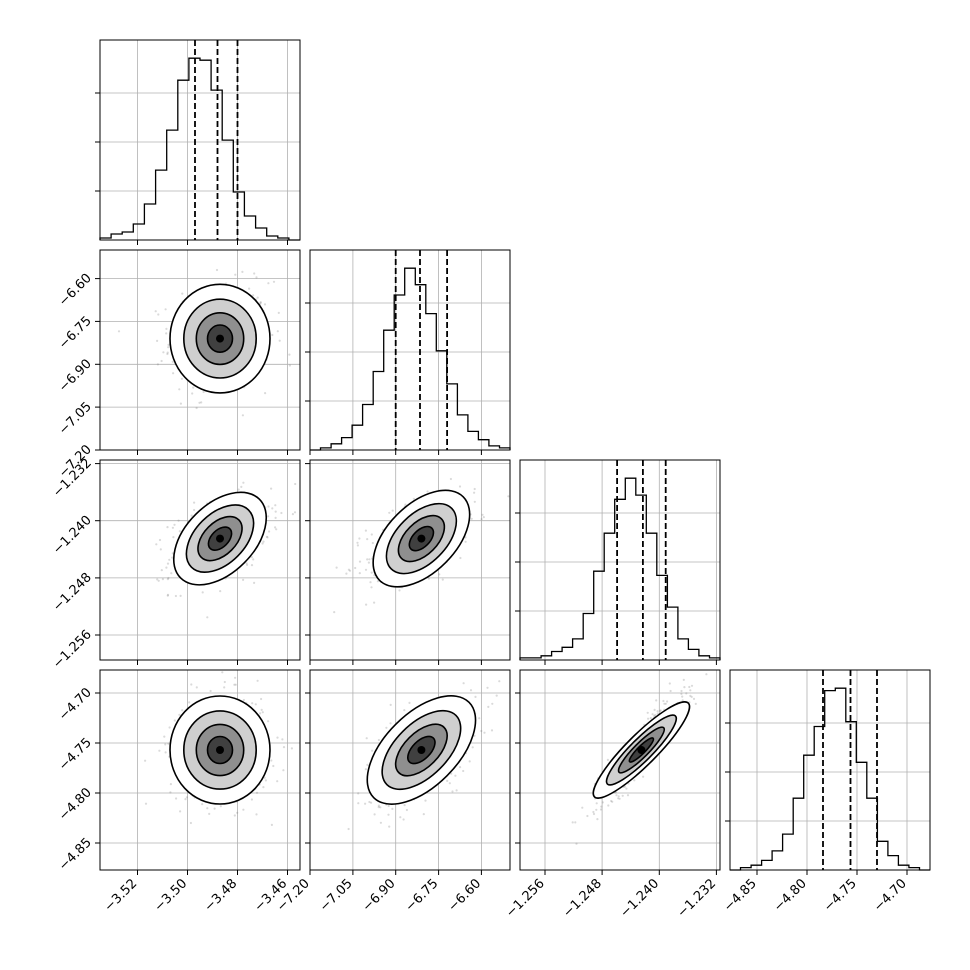 The height and width of the screenshot is (970, 970). What do you see at coordinates (220, 338) in the screenshot?
I see `density-peak` at bounding box center [220, 338].